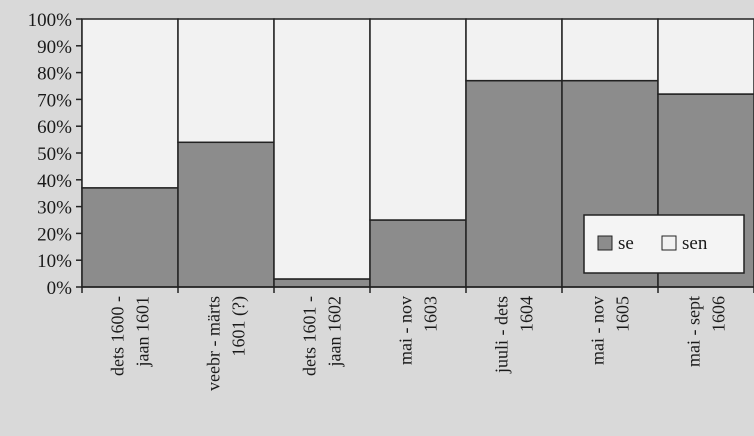 This screenshot has width=754, height=436. Describe the element at coordinates (669, 243) in the screenshot. I see `legend-swatch-sen` at that location.